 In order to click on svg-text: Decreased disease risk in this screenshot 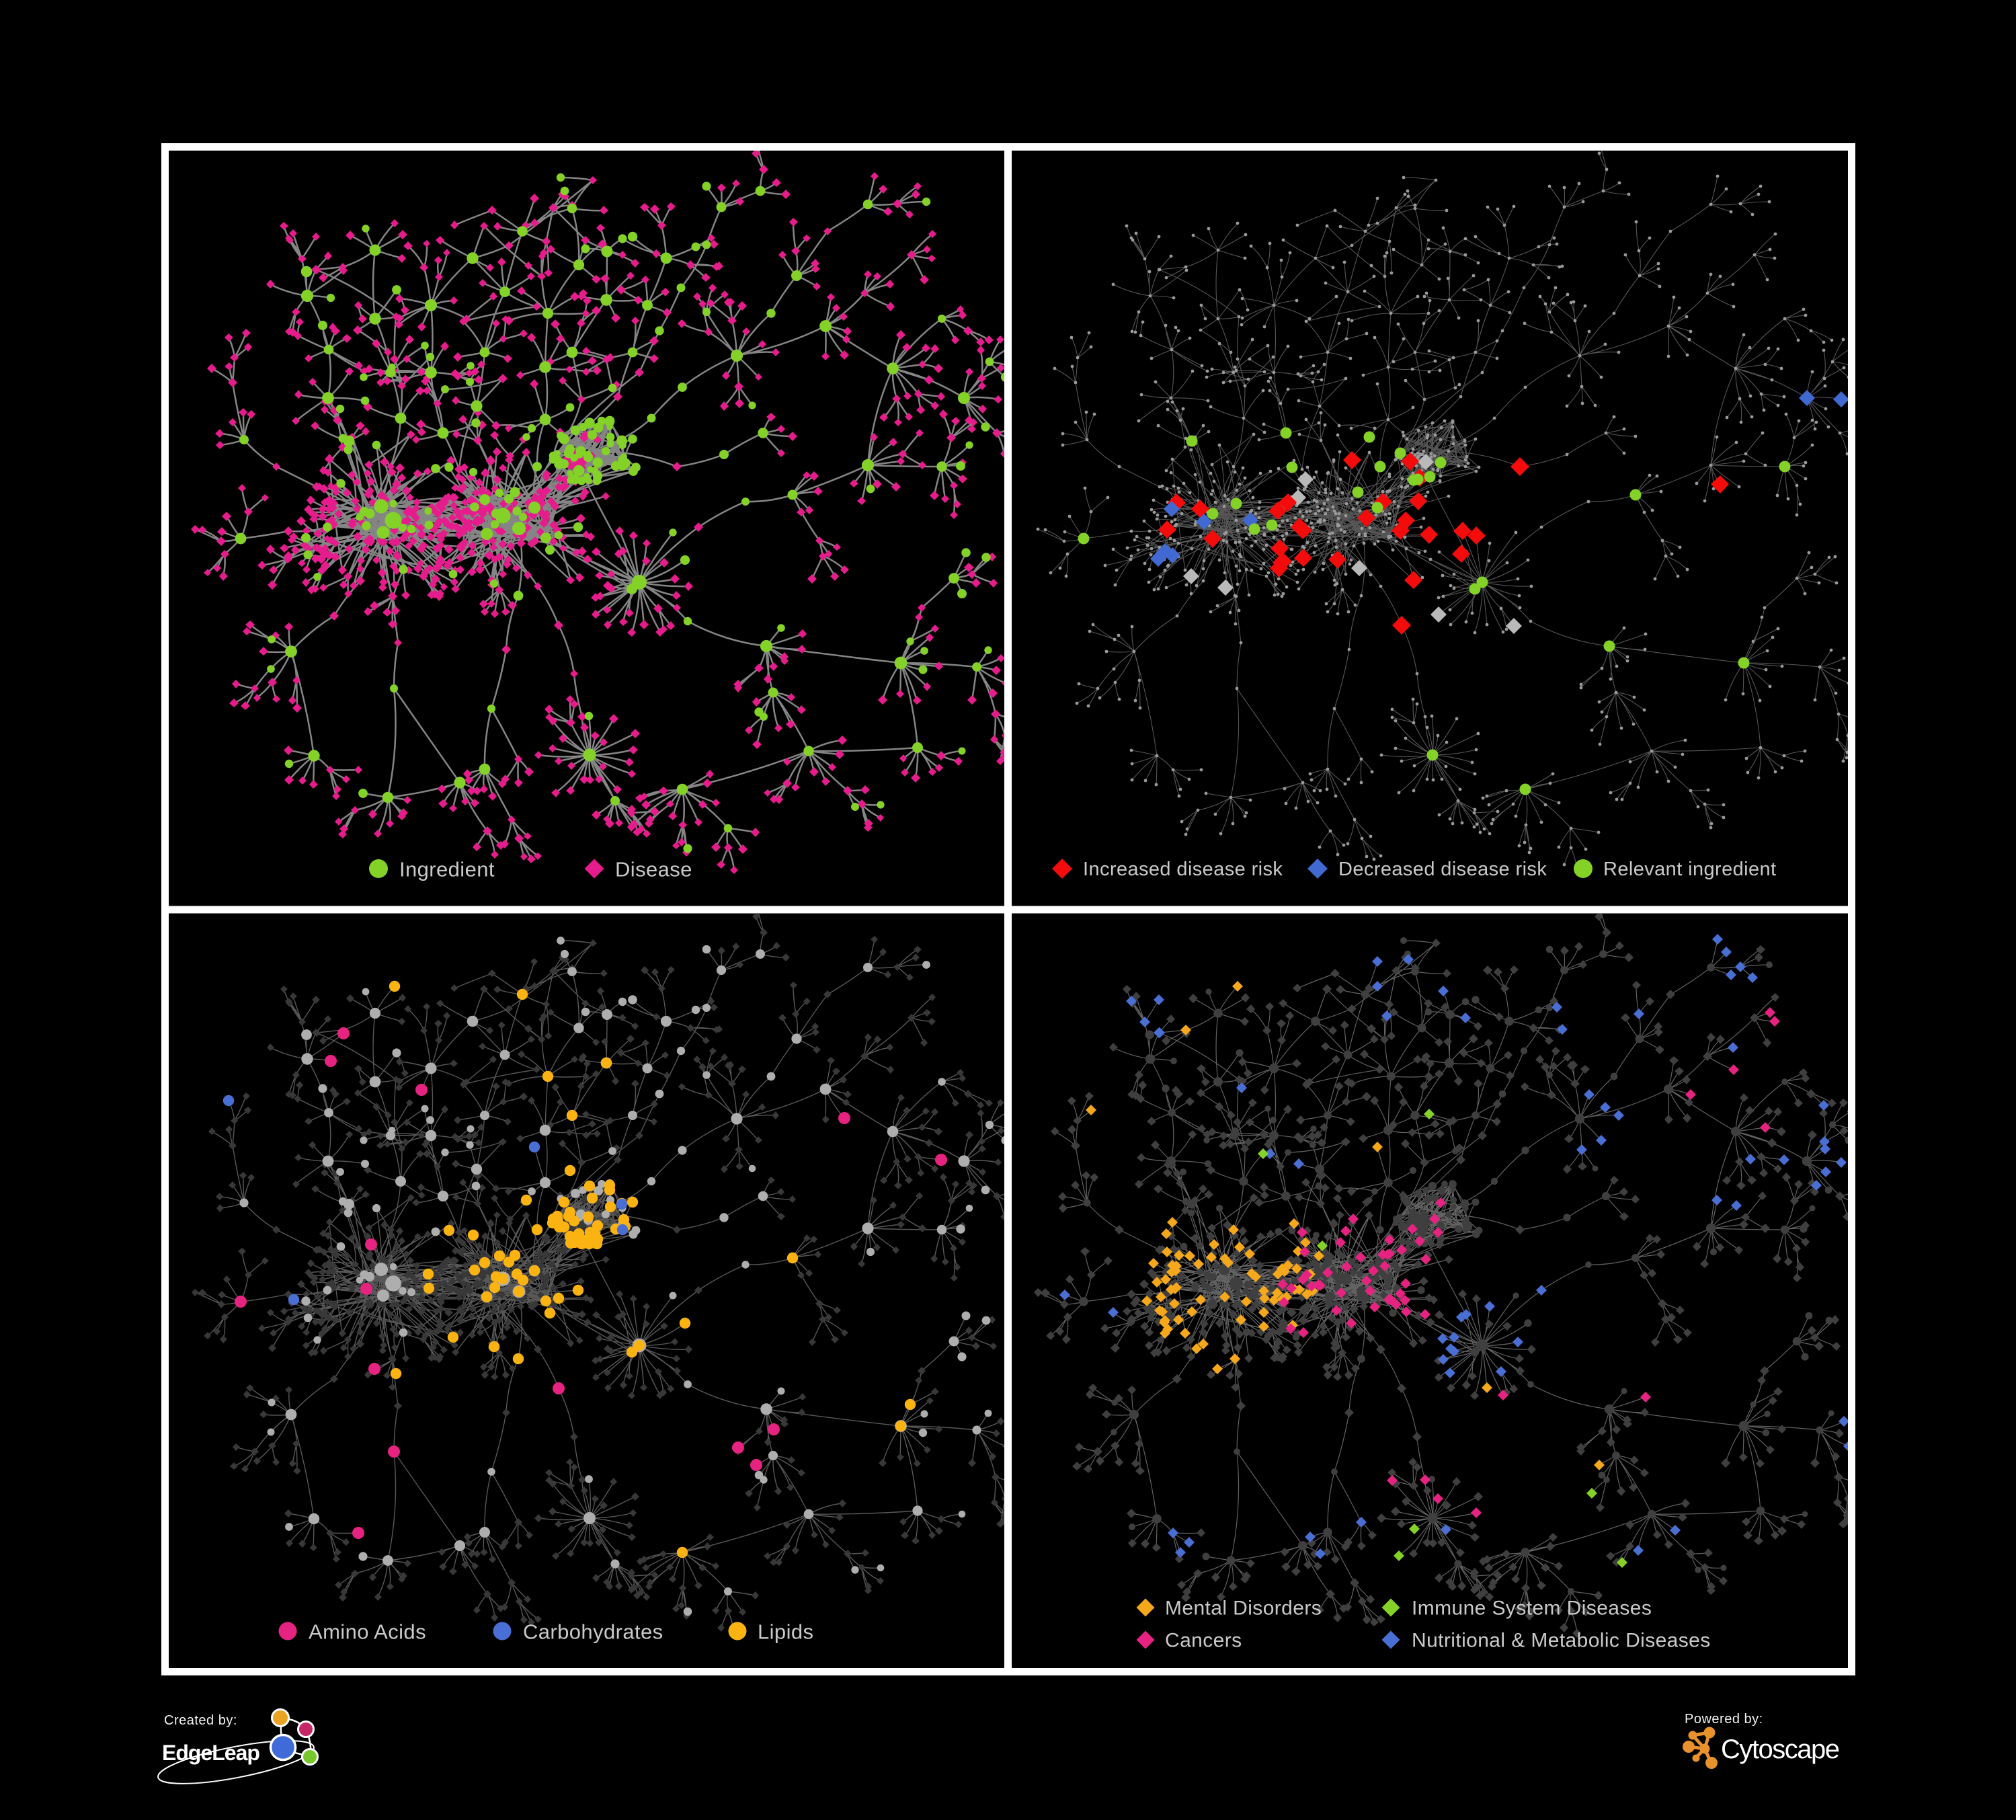, I will do `click(1442, 869)`.